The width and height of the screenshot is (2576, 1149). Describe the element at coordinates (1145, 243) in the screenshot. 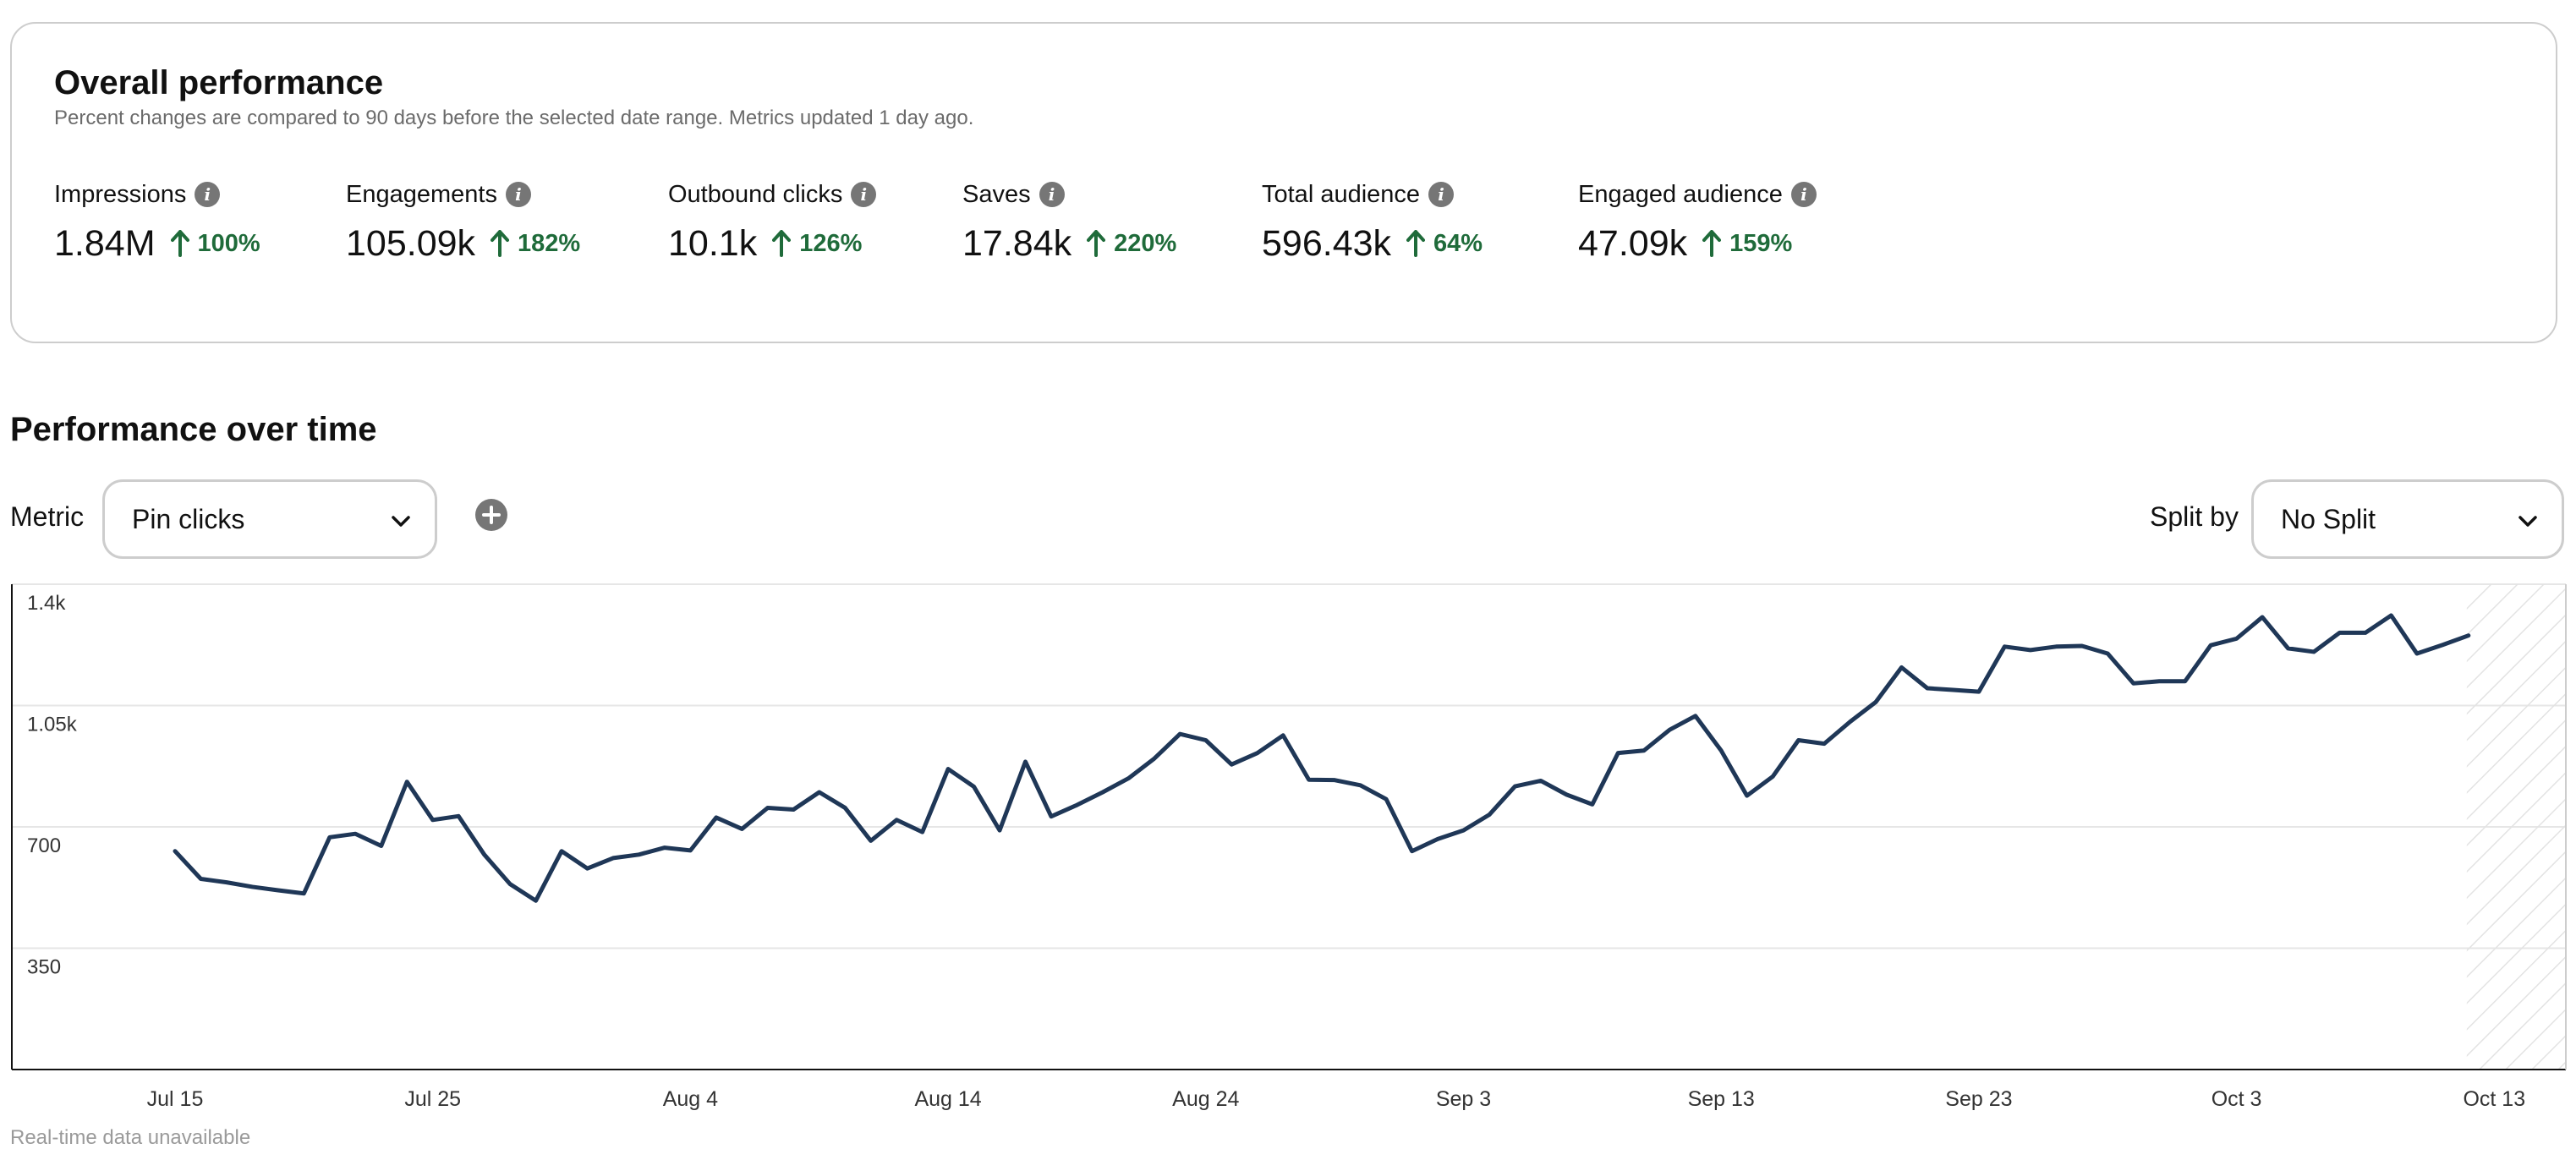

I see `metric-change: 220%` at that location.